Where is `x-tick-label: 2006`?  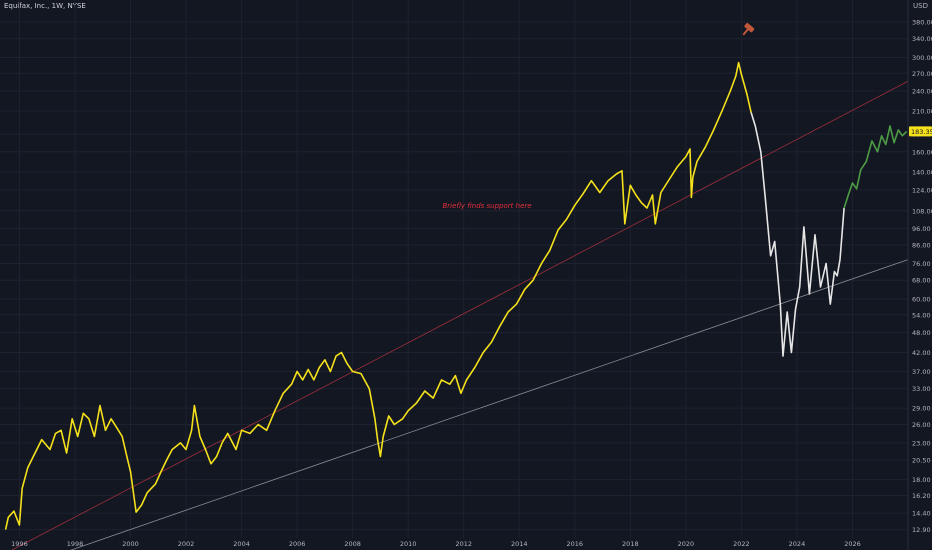 x-tick-label: 2006 is located at coordinates (297, 544).